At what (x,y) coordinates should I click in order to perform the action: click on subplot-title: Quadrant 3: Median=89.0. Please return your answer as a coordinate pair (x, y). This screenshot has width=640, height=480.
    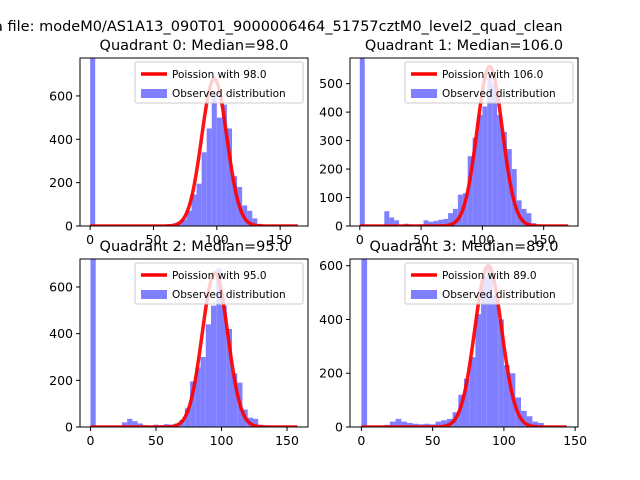
    Looking at the image, I should click on (464, 247).